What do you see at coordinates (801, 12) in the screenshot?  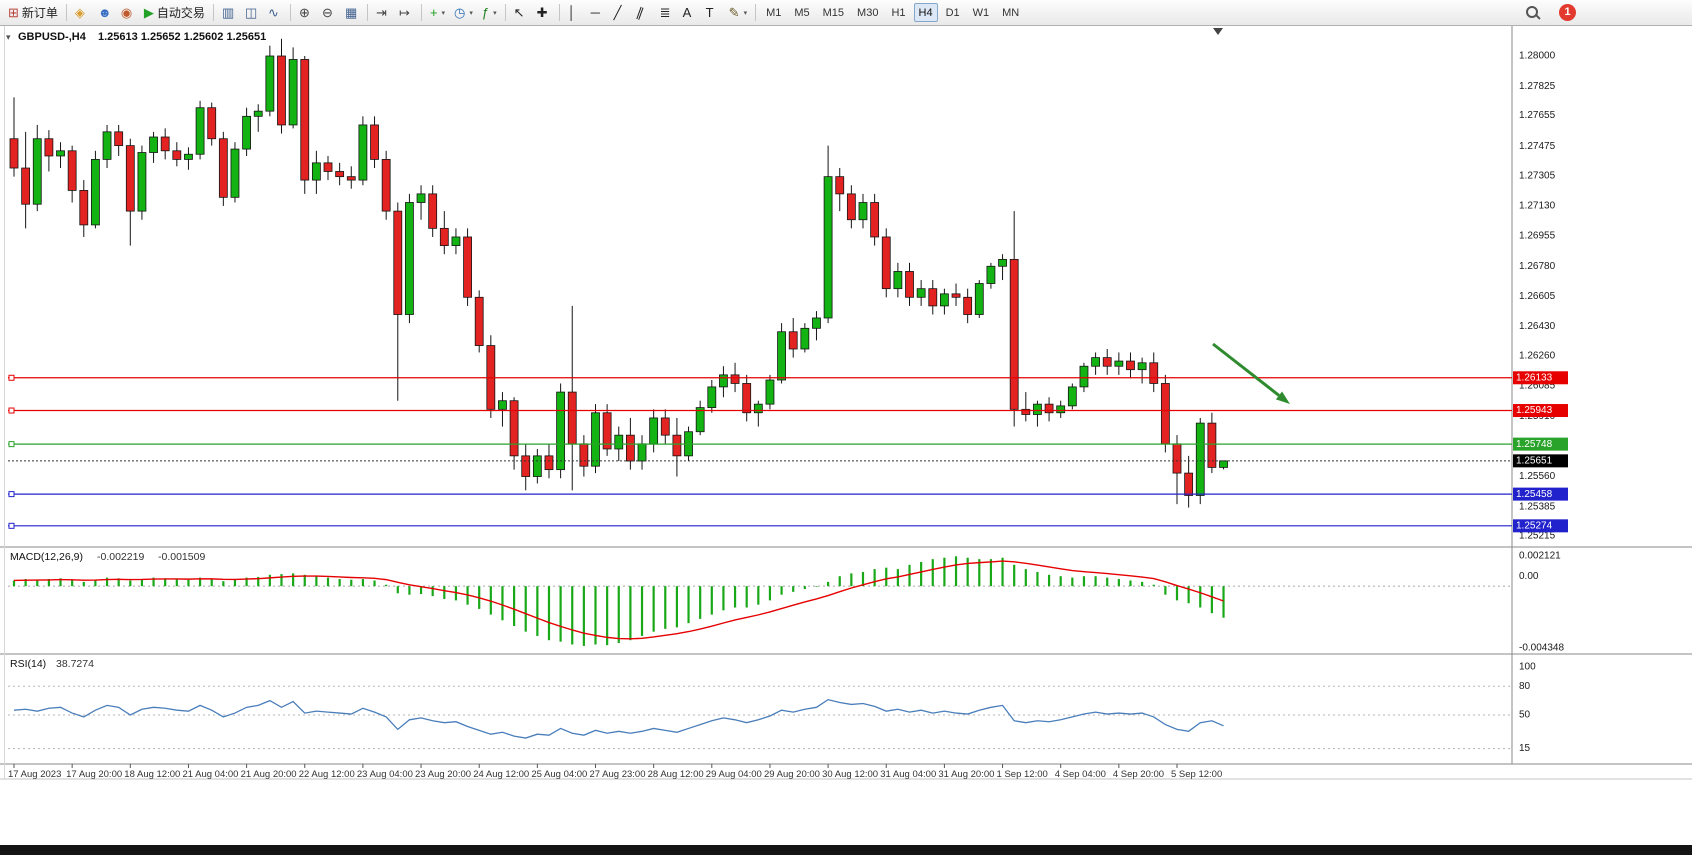 I see `timeframe-button-m5: M5` at bounding box center [801, 12].